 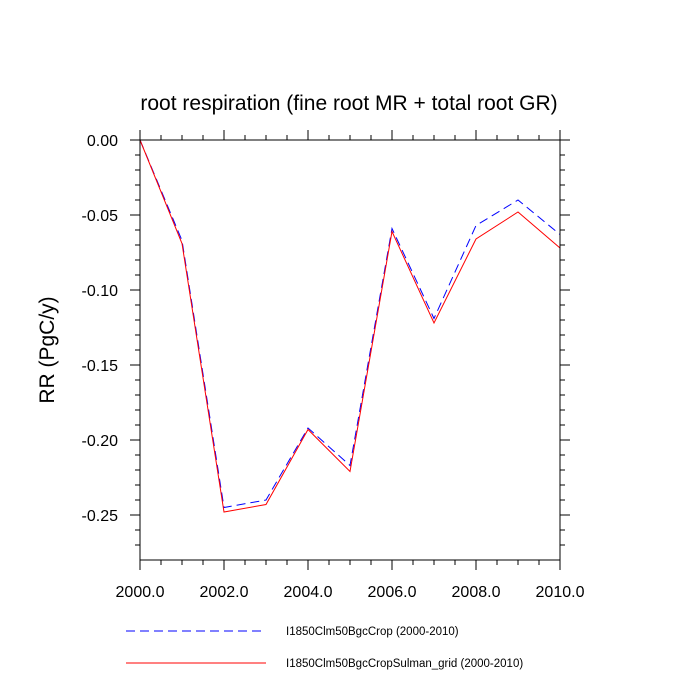 I want to click on x-tick-label: 2004.0, so click(x=308, y=592).